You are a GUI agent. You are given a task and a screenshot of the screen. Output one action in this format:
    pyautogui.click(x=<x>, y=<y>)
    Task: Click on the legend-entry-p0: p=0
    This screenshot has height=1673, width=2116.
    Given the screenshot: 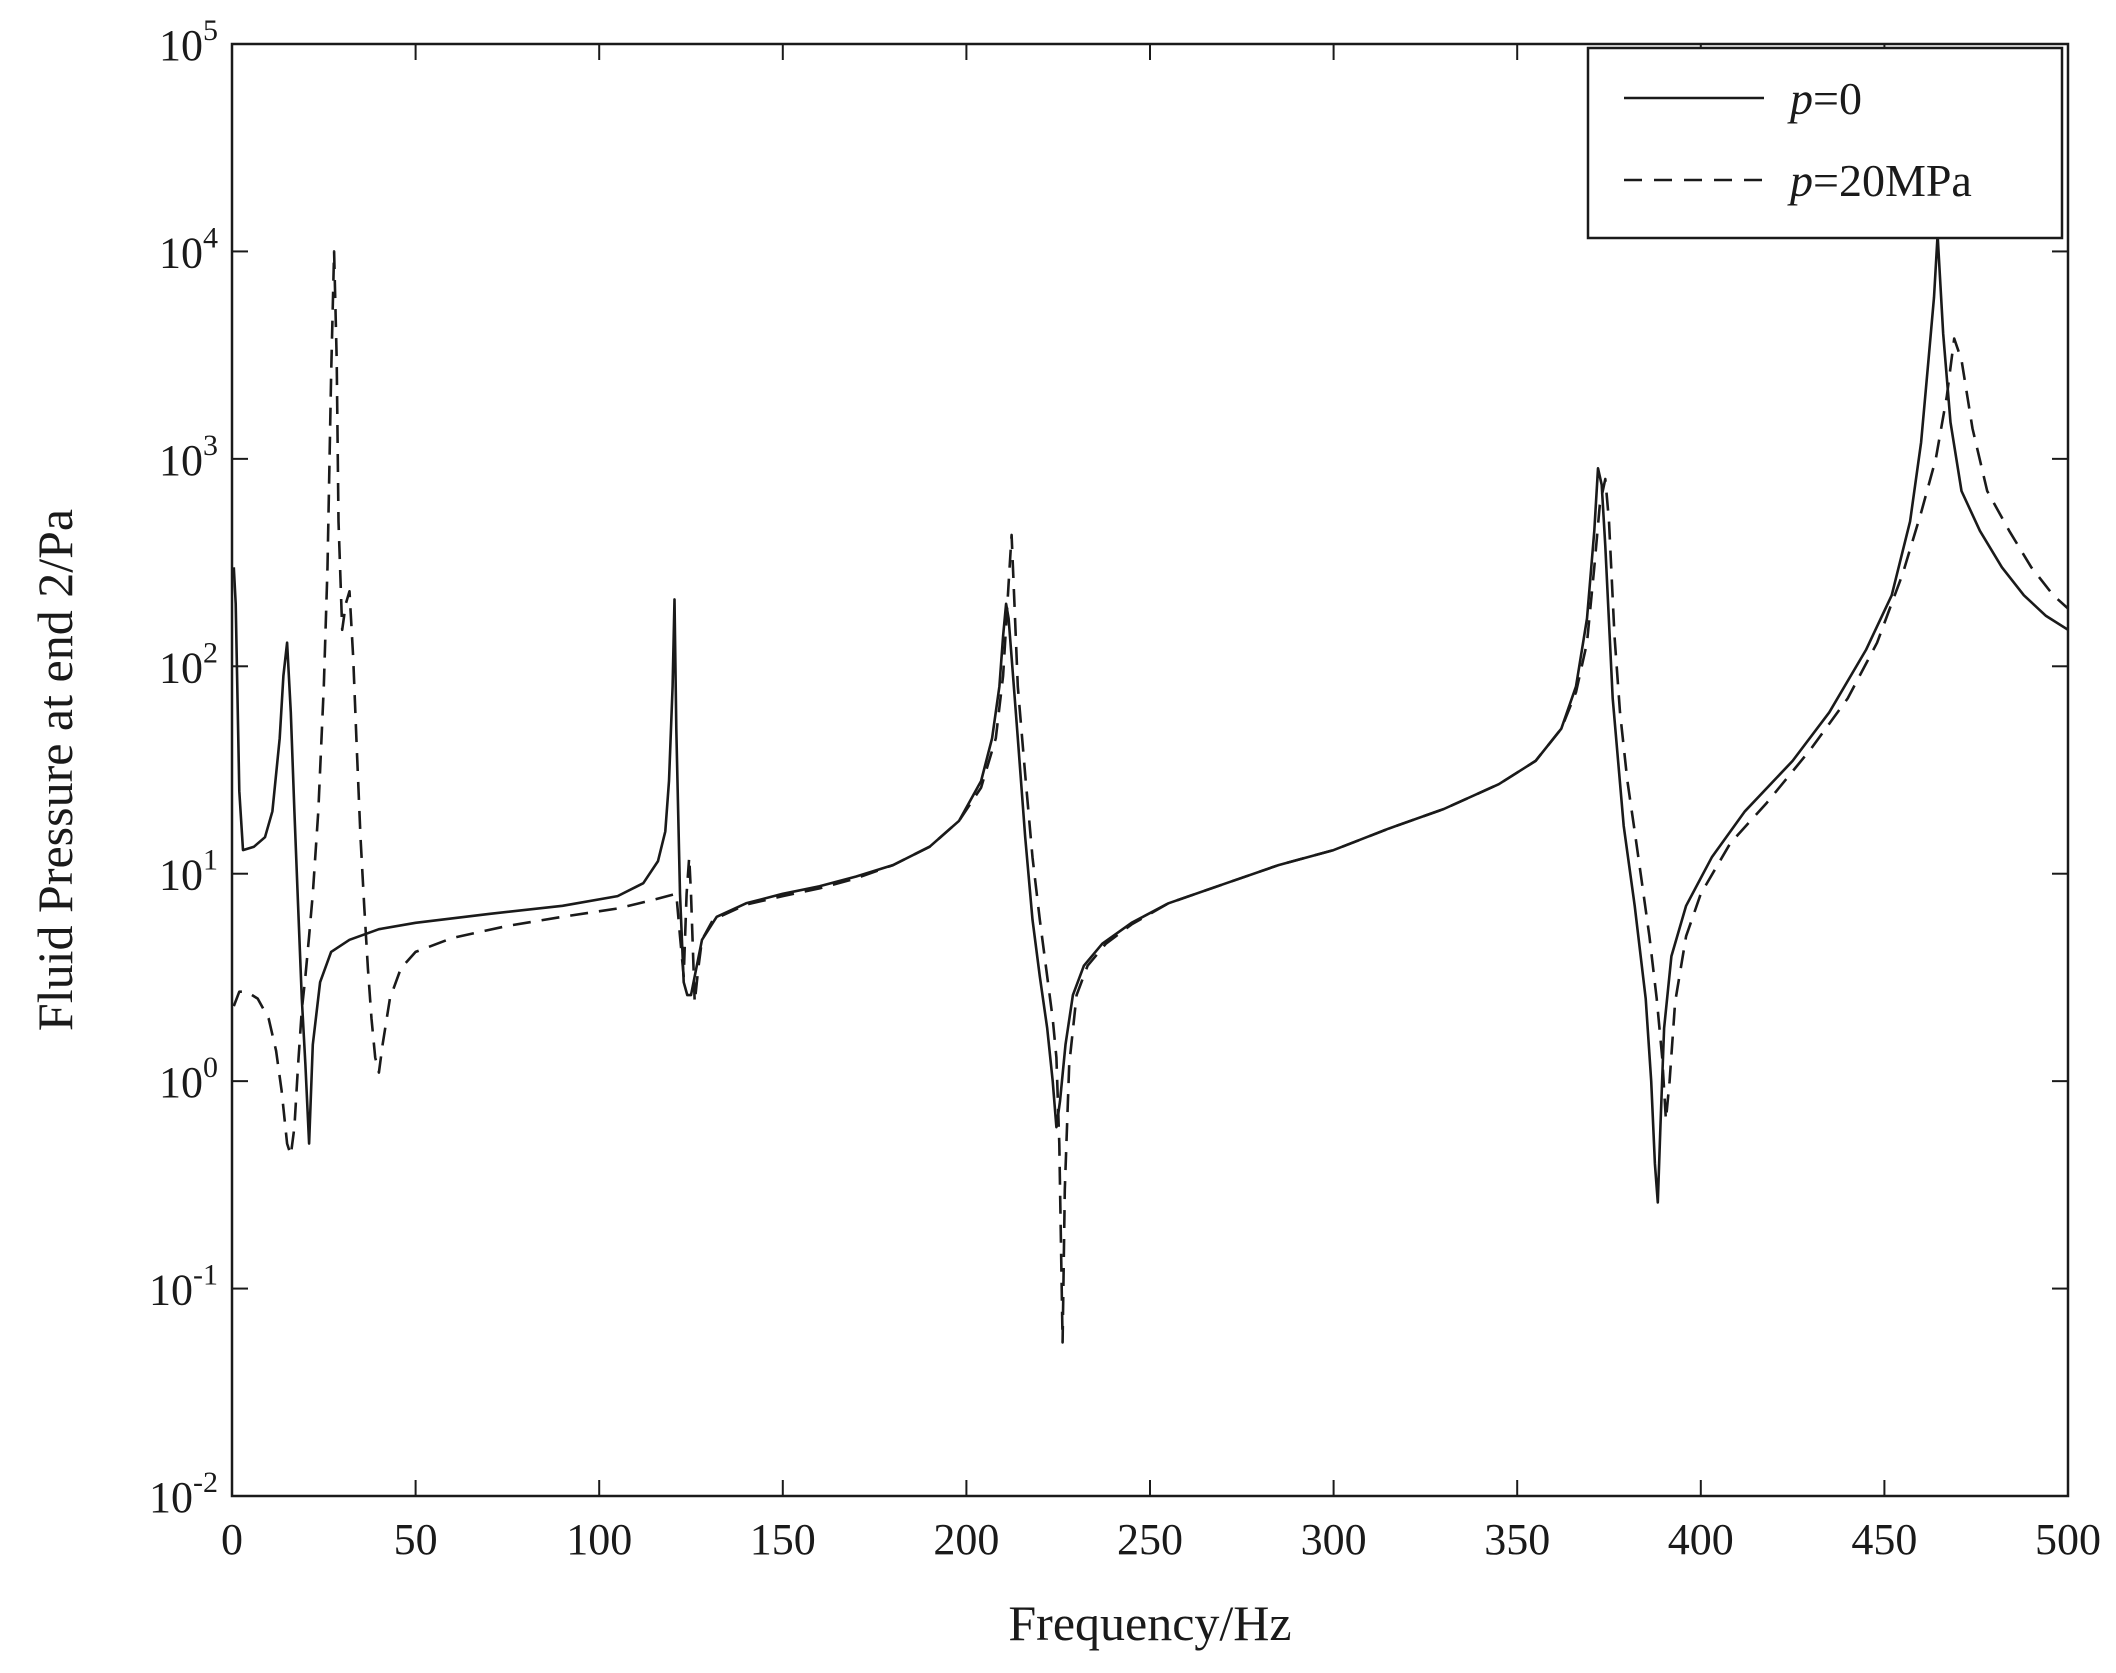 What is the action you would take?
    pyautogui.click(x=1824, y=98)
    